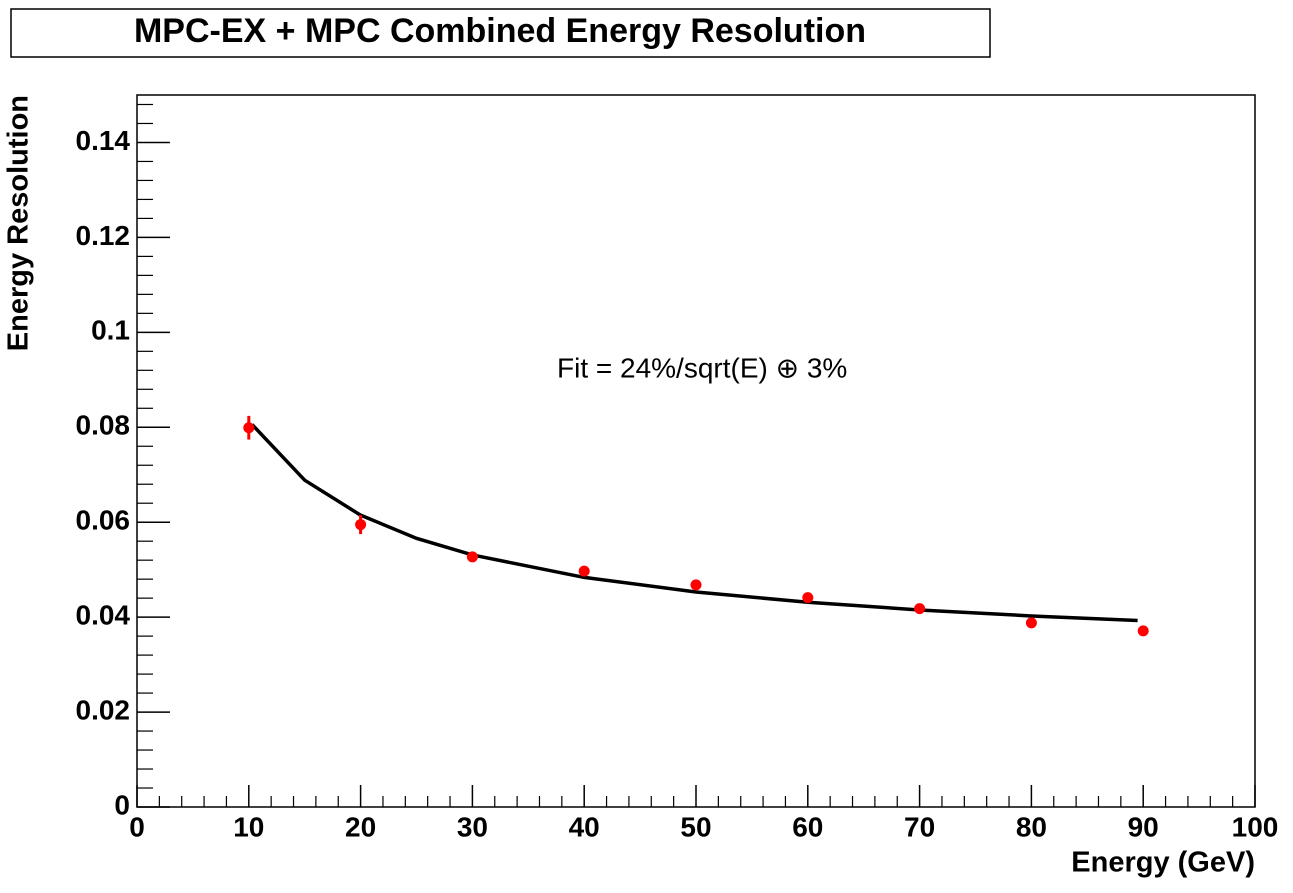 This screenshot has width=1293, height=893. What do you see at coordinates (110, 330) in the screenshot?
I see `y-tick-label: 0.1` at bounding box center [110, 330].